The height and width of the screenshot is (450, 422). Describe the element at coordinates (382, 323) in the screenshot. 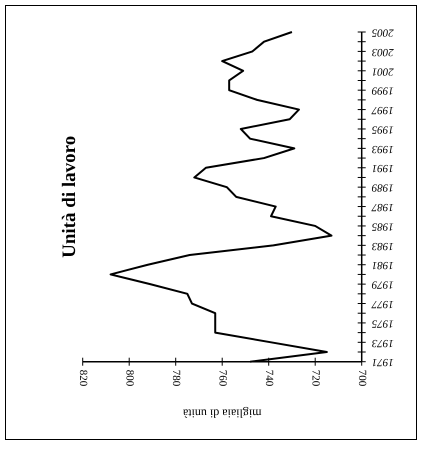

I see `y-tick-label: 1975` at that location.